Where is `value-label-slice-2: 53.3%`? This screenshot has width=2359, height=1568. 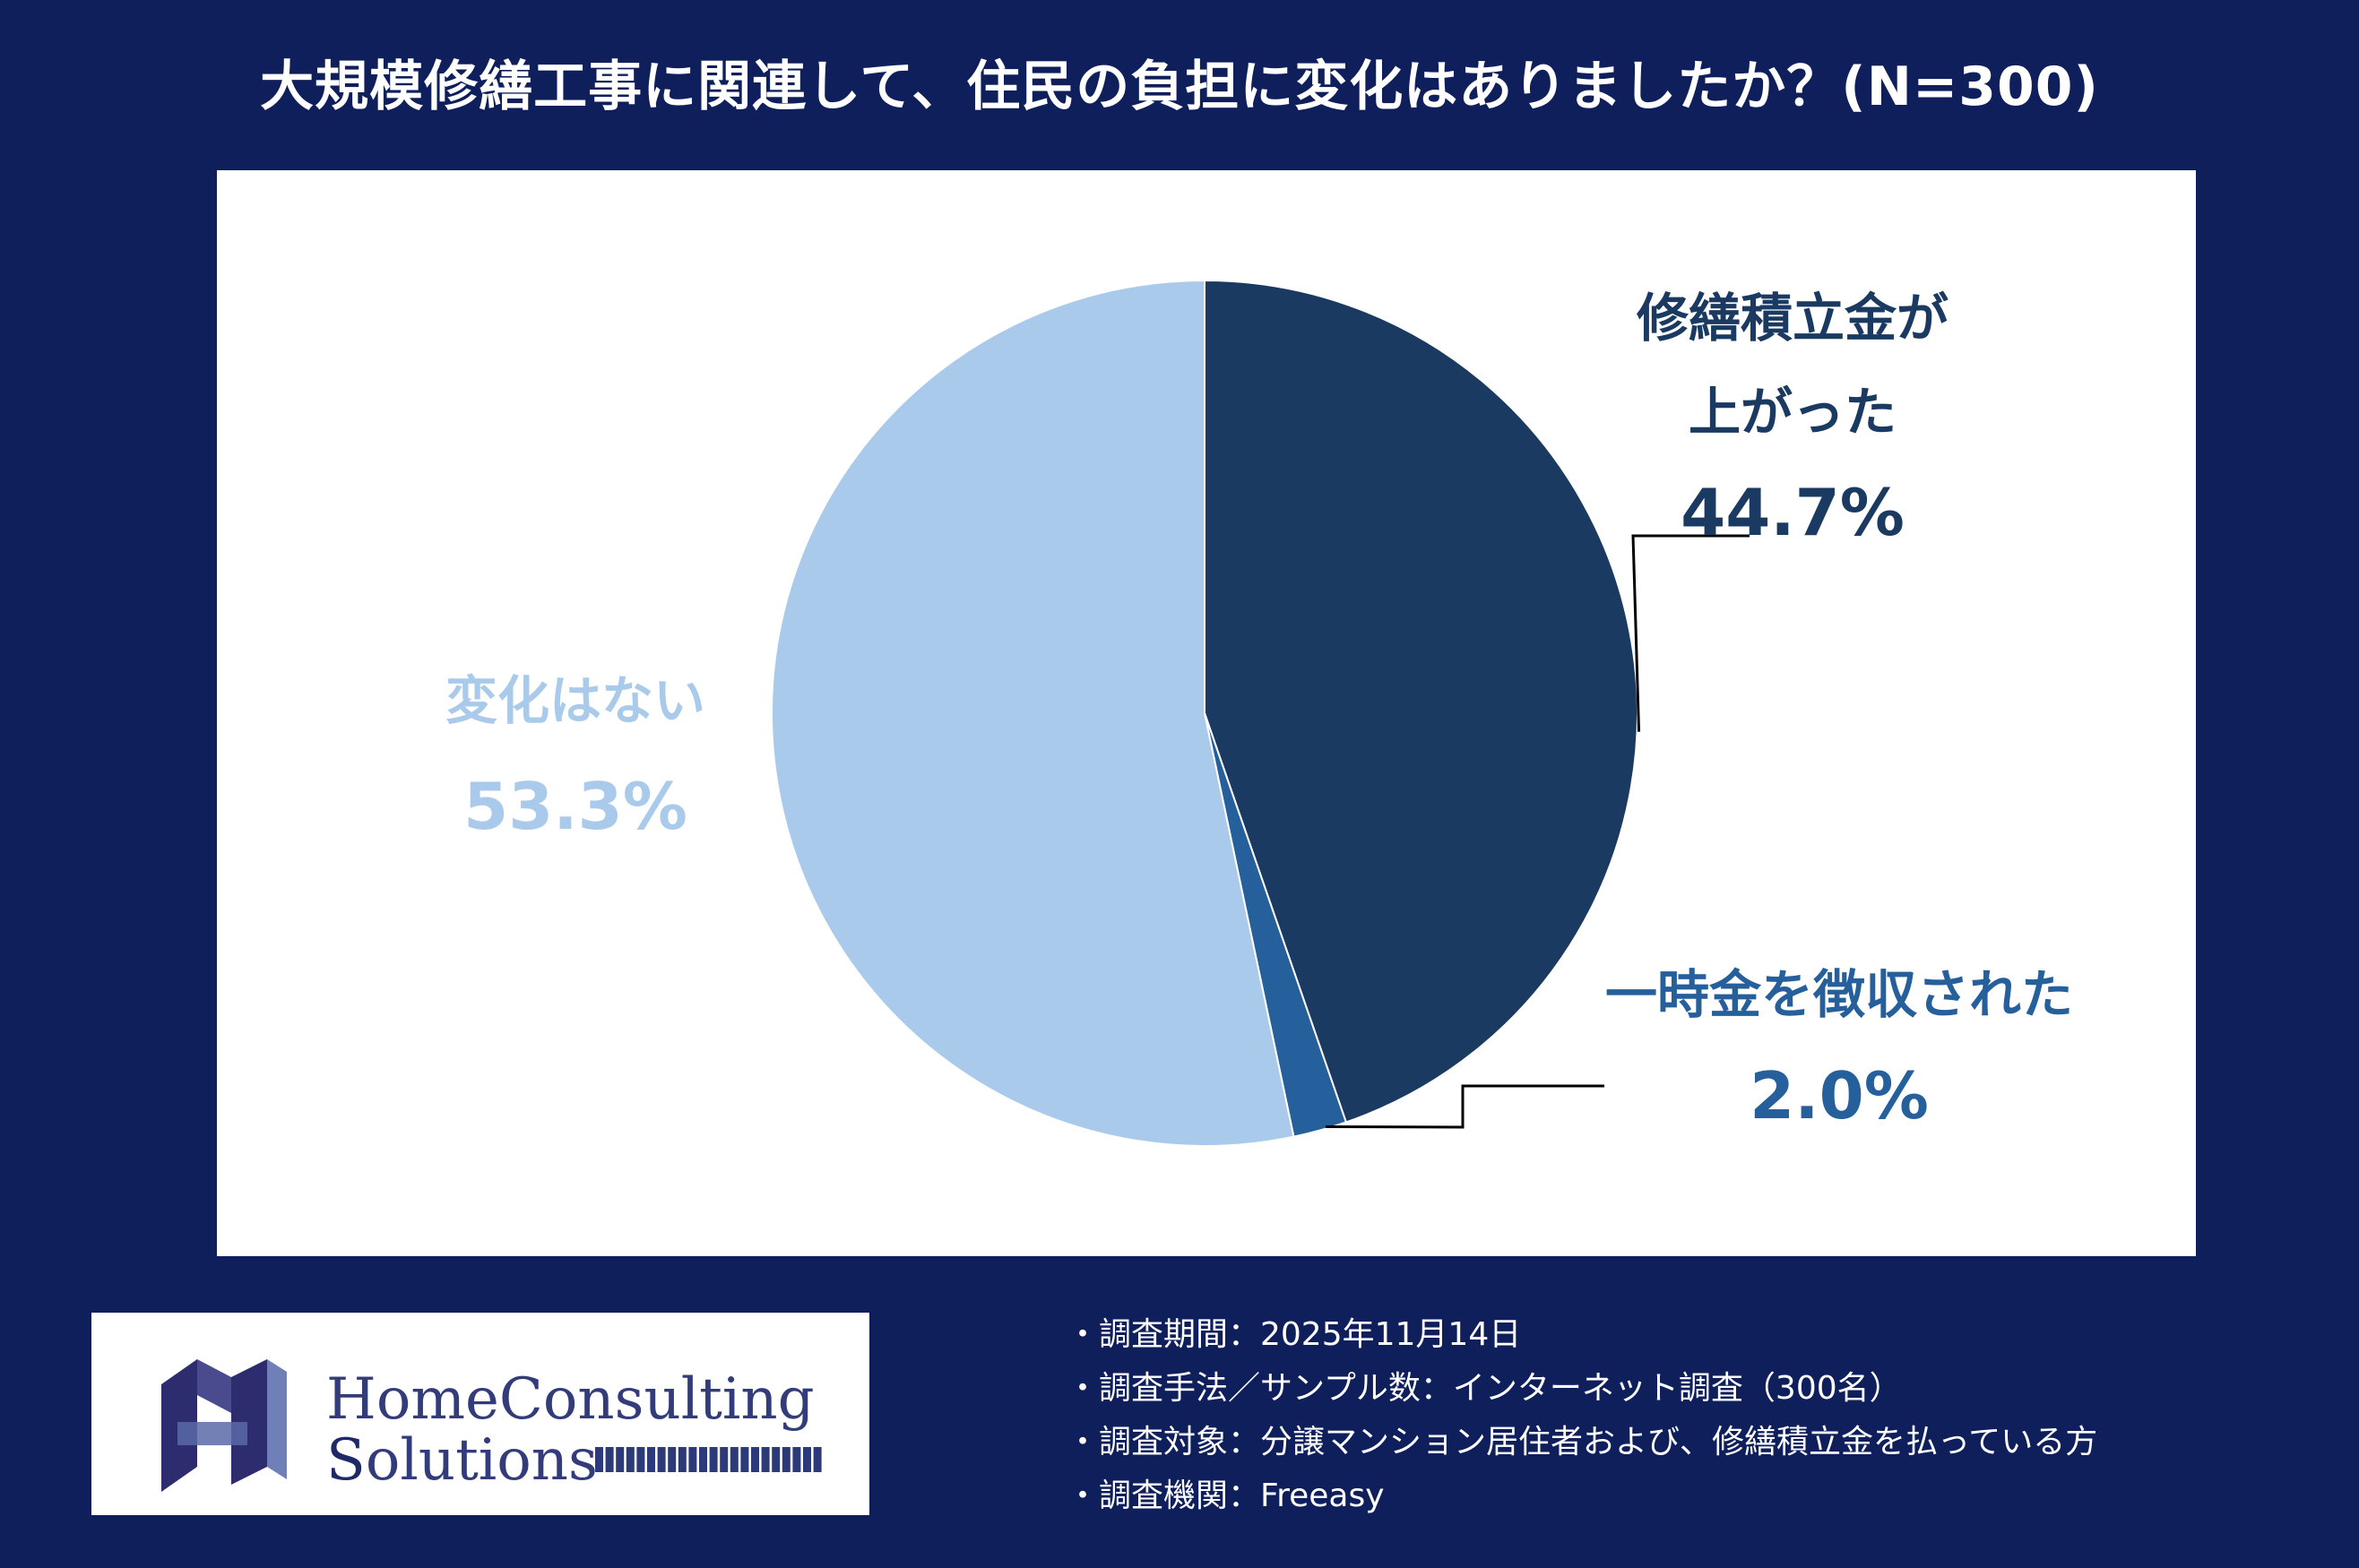 value-label-slice-2: 53.3% is located at coordinates (575, 807).